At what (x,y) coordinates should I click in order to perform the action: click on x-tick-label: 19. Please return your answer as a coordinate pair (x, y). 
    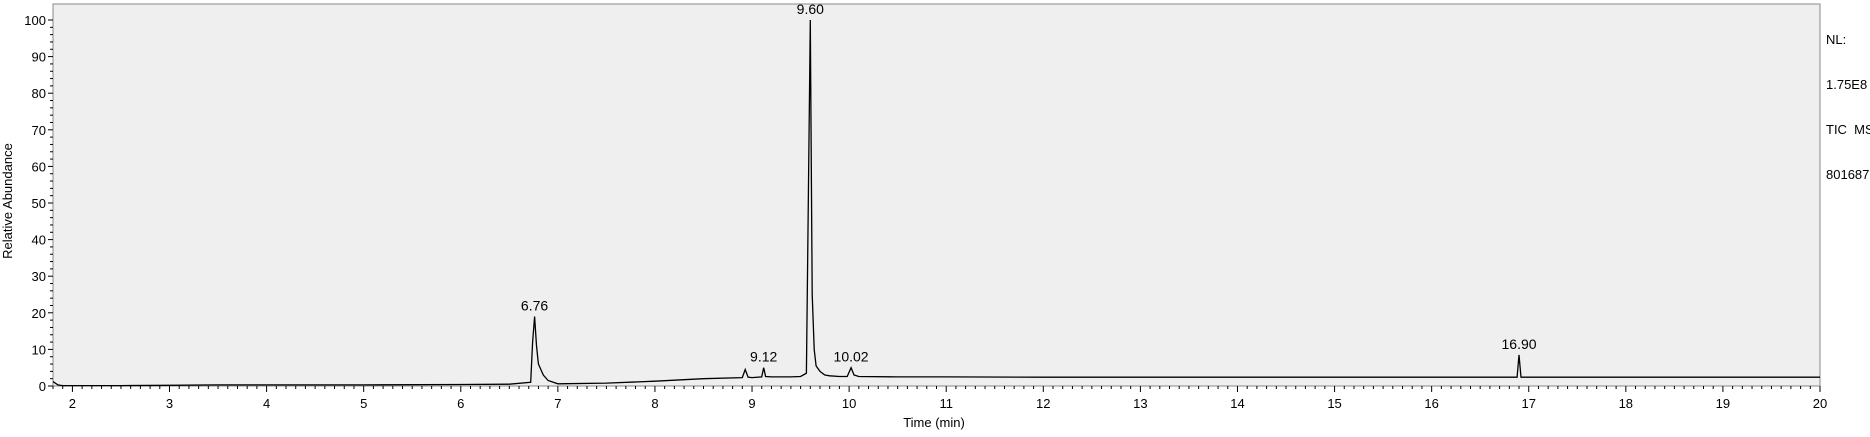
    Looking at the image, I should click on (1723, 403).